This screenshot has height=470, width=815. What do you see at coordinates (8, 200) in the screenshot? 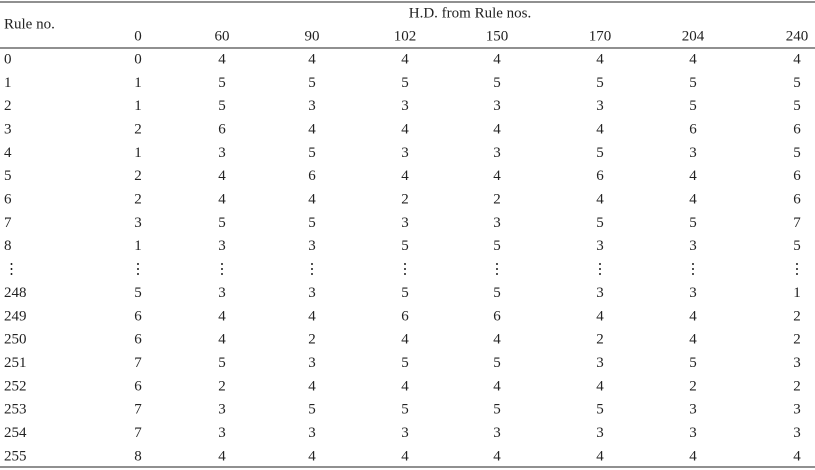
I see `rule-number: 6` at bounding box center [8, 200].